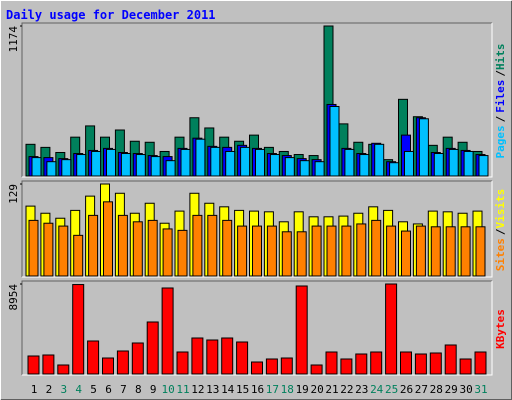 This screenshot has width=512, height=400. Describe the element at coordinates (302, 389) in the screenshot. I see `x-tick-label: 19` at that location.